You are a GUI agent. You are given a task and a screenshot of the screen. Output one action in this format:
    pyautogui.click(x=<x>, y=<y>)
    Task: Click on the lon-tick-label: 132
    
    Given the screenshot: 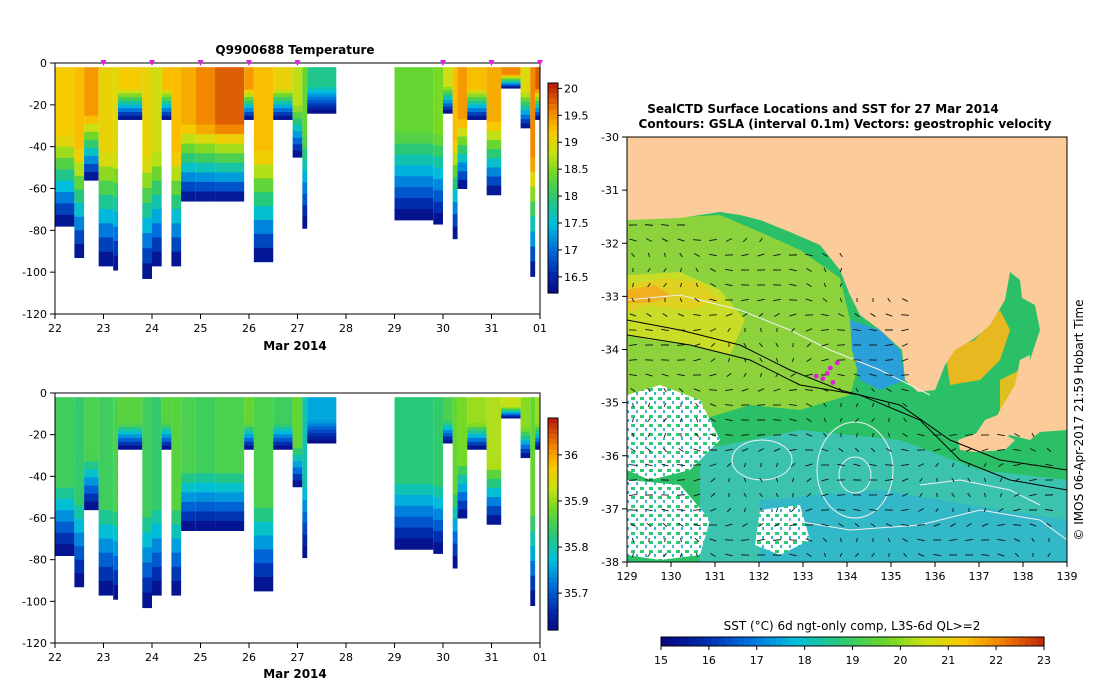 What is the action you would take?
    pyautogui.click(x=759, y=576)
    